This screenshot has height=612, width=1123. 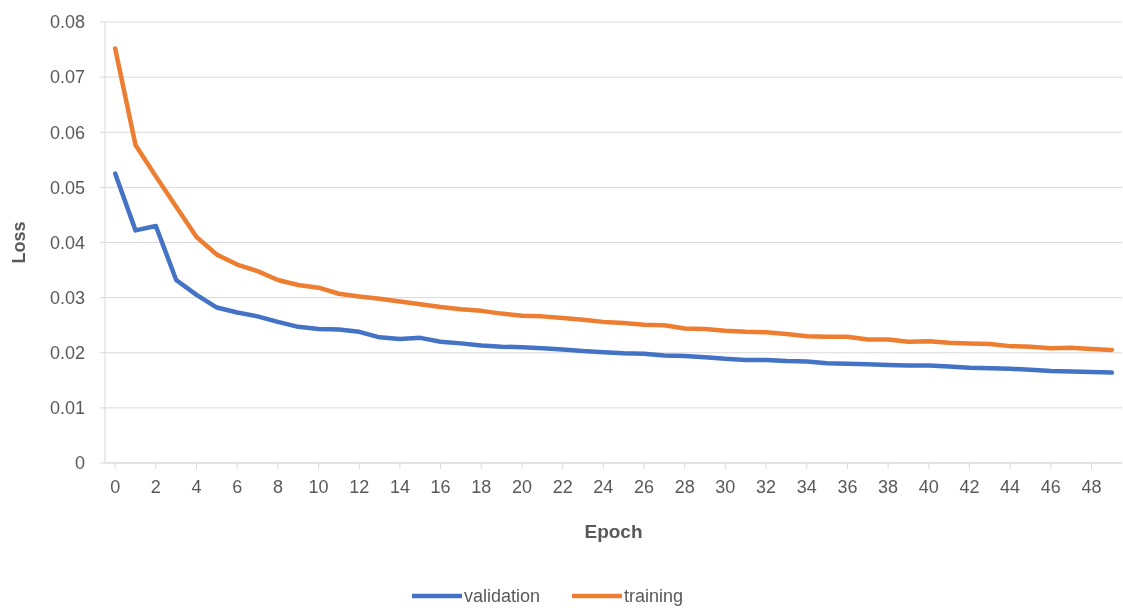 I want to click on x-tick-label: 46, so click(x=1050, y=487).